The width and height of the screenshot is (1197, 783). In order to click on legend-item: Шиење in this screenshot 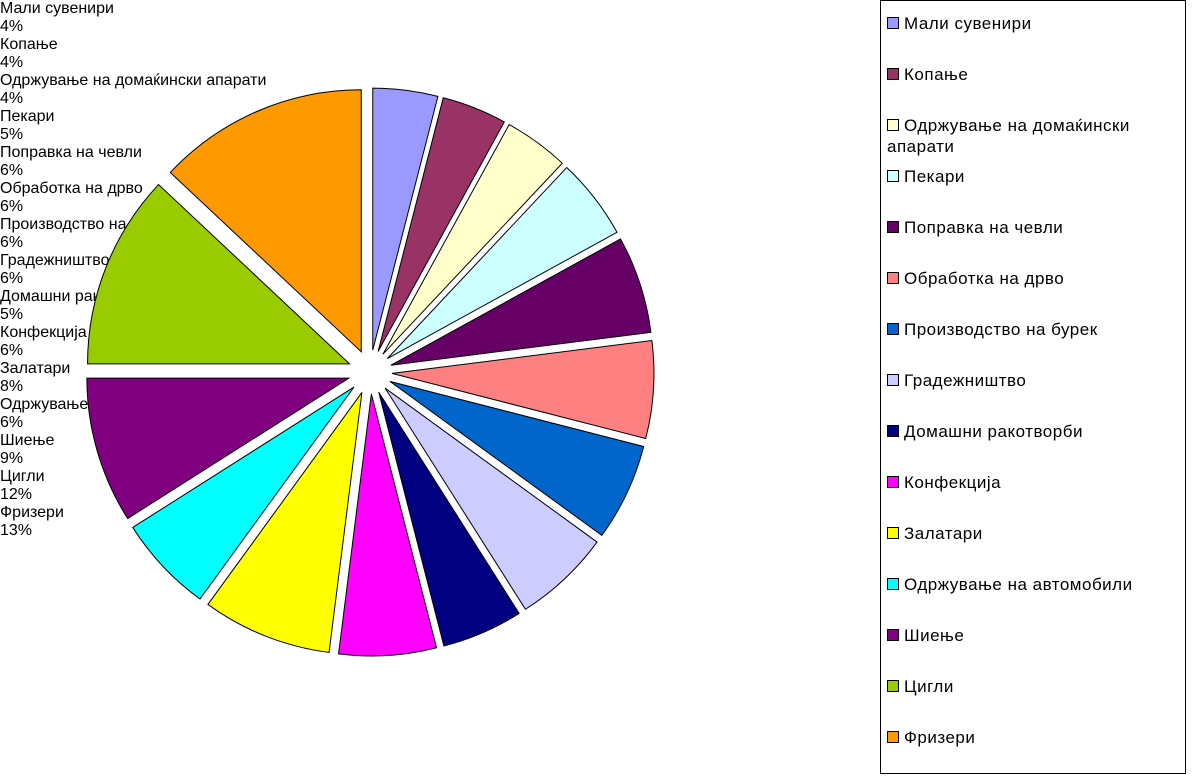, I will do `click(1035, 635)`.